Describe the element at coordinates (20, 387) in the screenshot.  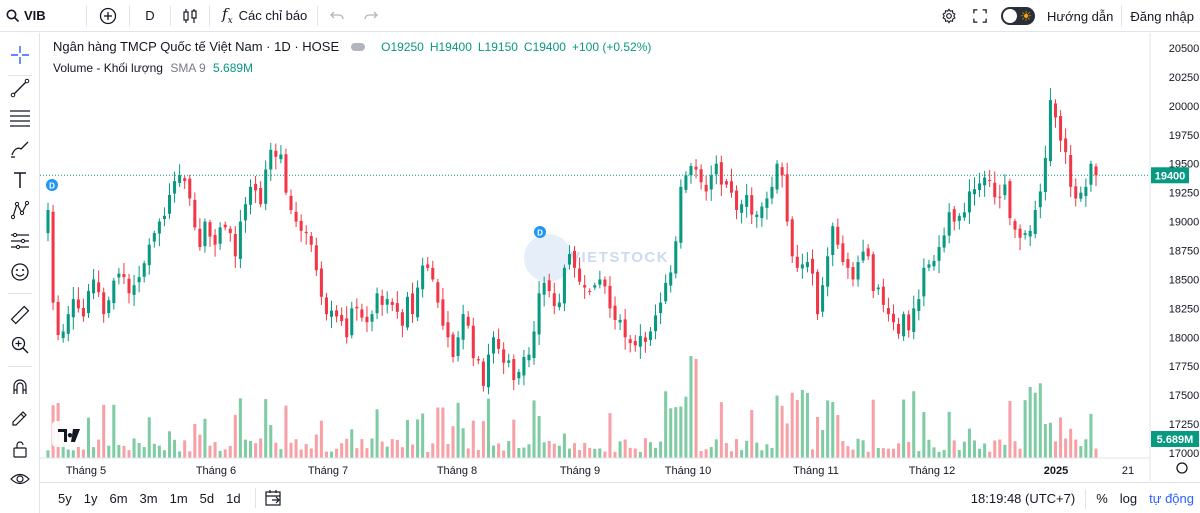
I see `magnet-tool` at that location.